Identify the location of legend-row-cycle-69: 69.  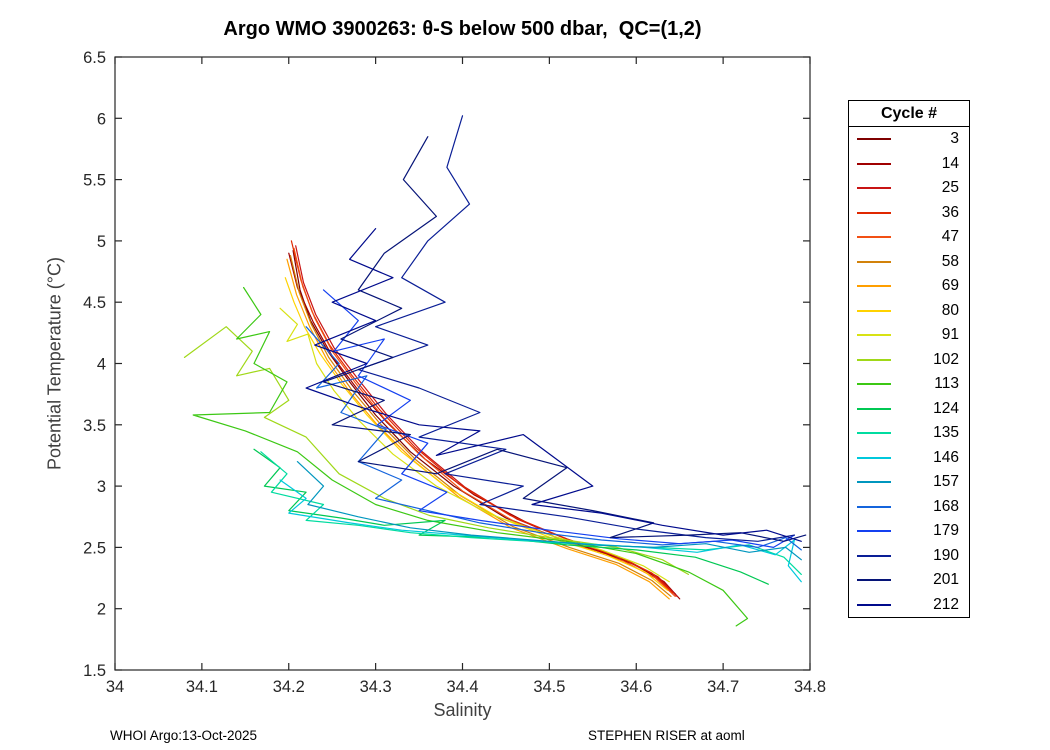
(909, 286).